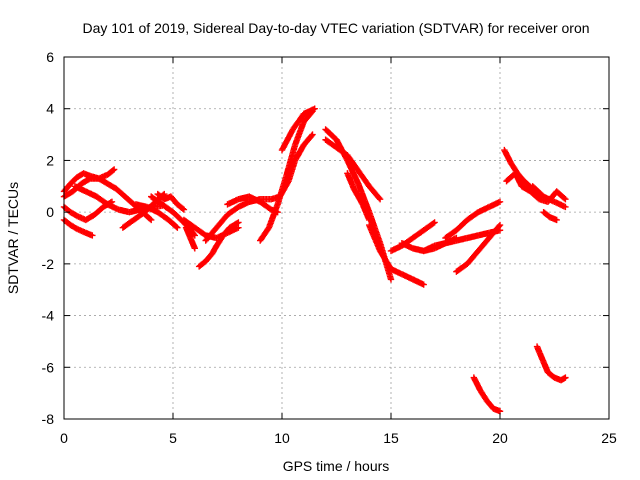 The width and height of the screenshot is (640, 480). Describe the element at coordinates (391, 438) in the screenshot. I see `x-tick-label: 15` at that location.